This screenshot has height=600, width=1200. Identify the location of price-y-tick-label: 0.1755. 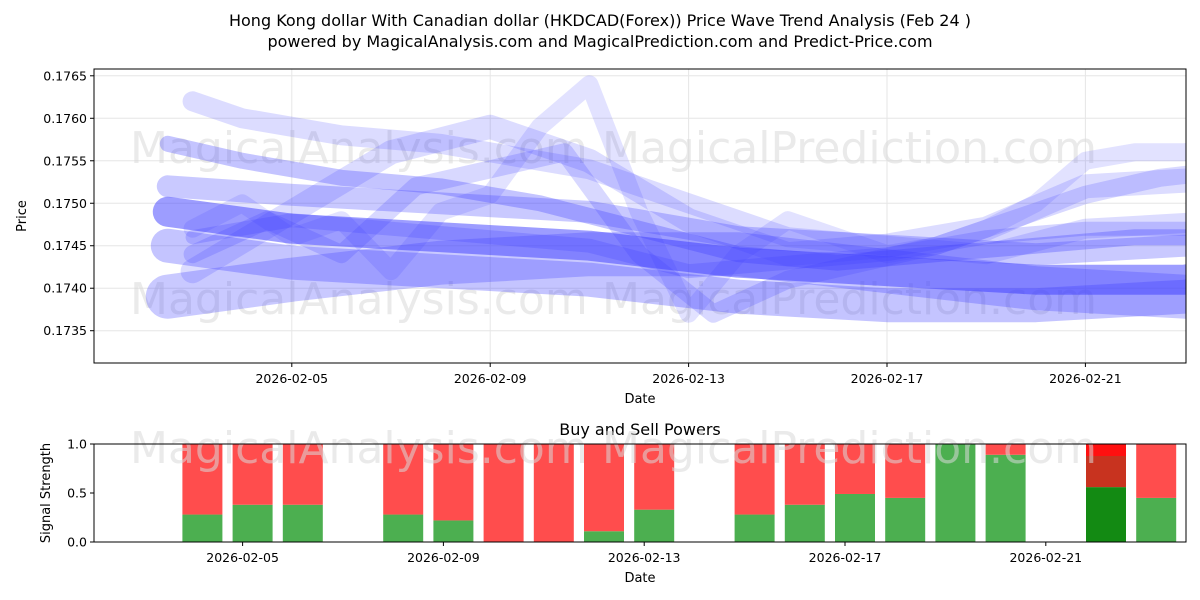
(65, 160).